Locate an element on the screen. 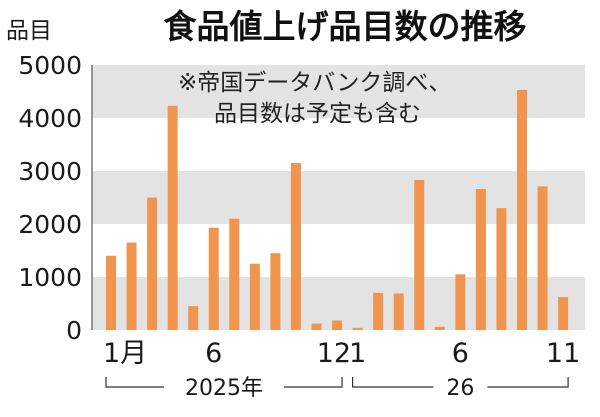 Image resolution: width=600 pixels, height=417 pixels. x-tick-2026-11: 11 is located at coordinates (563, 353).